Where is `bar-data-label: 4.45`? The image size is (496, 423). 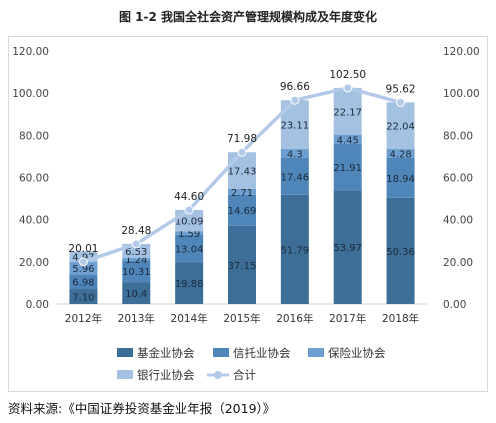
bar-data-label: 4.45 is located at coordinates (348, 140).